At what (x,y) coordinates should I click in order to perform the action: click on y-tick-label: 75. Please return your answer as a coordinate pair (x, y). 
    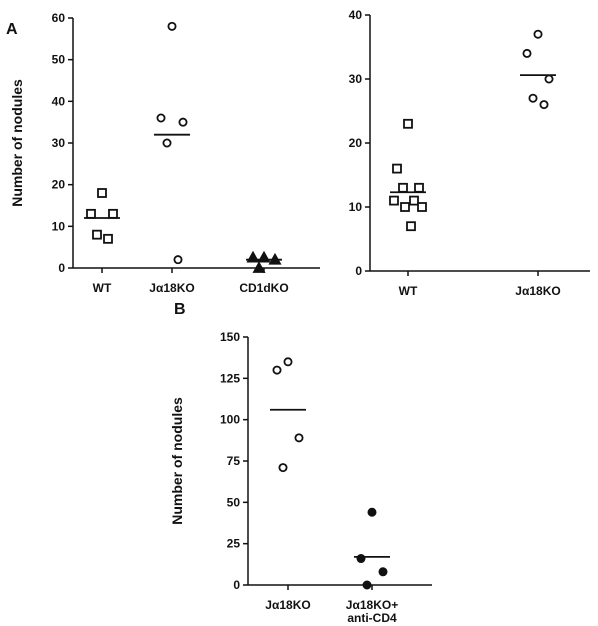
    Looking at the image, I should click on (234, 461).